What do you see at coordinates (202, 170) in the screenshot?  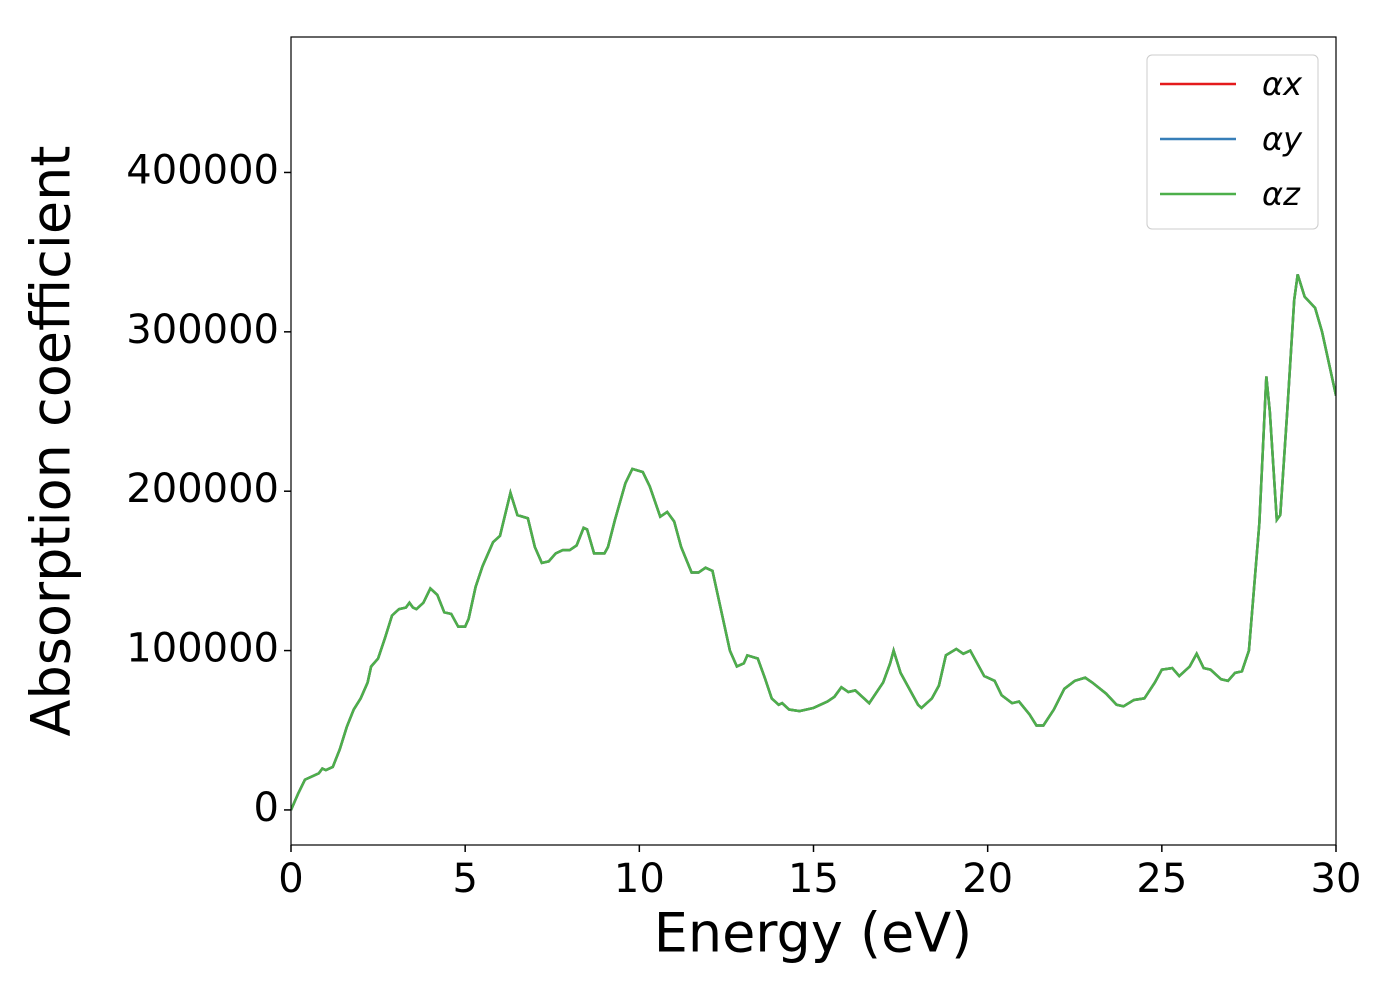 I see `y-tick-label: 400000` at bounding box center [202, 170].